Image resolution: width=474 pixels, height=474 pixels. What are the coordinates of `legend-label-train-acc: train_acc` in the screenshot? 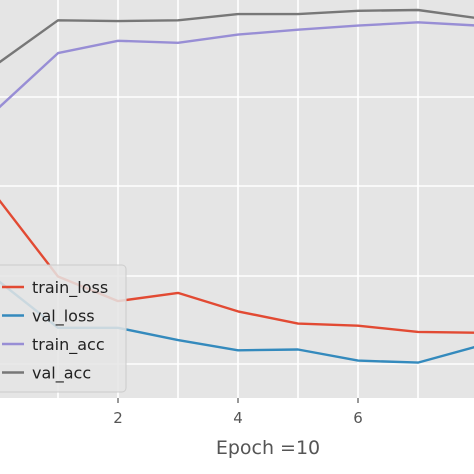 It's located at (68, 345).